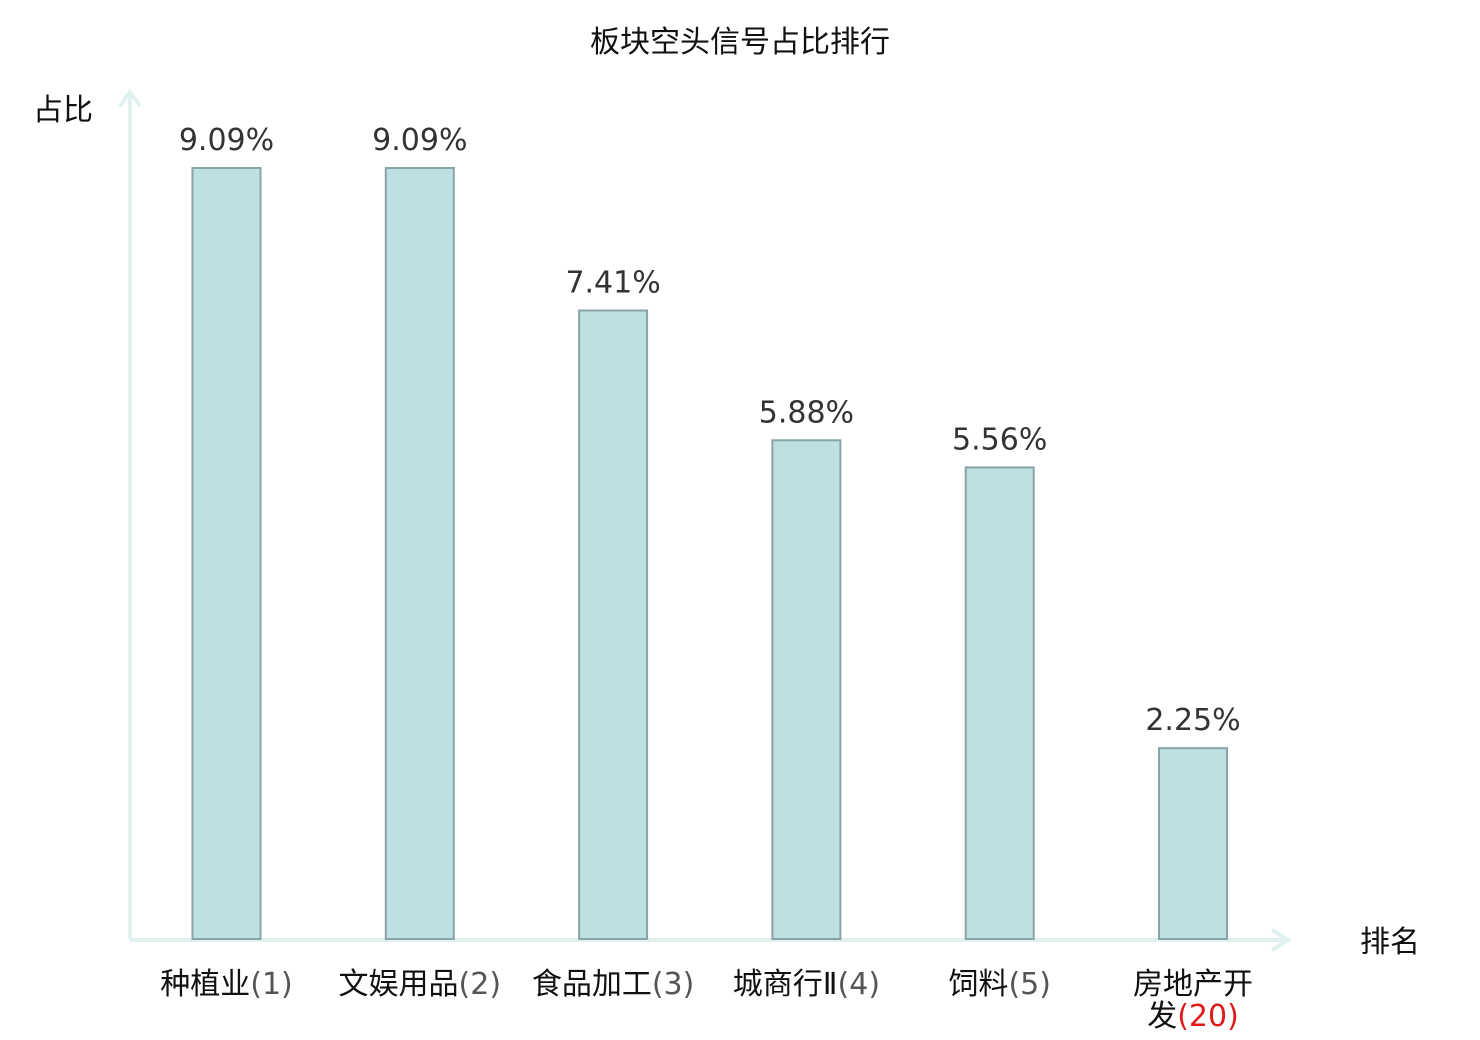 This screenshot has height=1040, width=1480. I want to click on category-rank: (1), so click(271, 984).